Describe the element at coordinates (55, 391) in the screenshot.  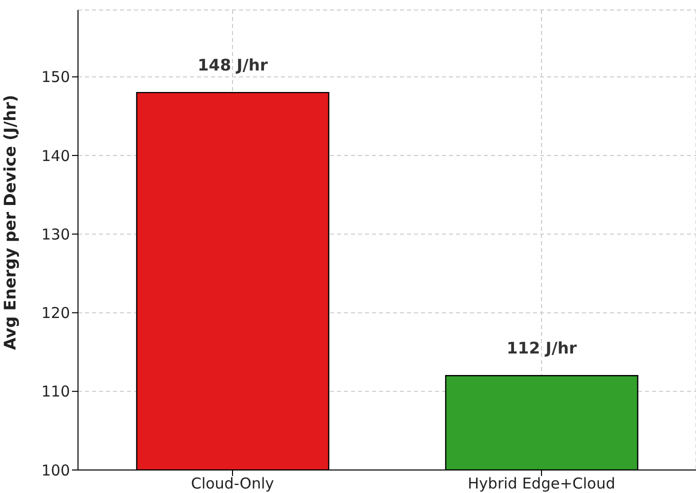
I see `y-tick-label: 110` at that location.